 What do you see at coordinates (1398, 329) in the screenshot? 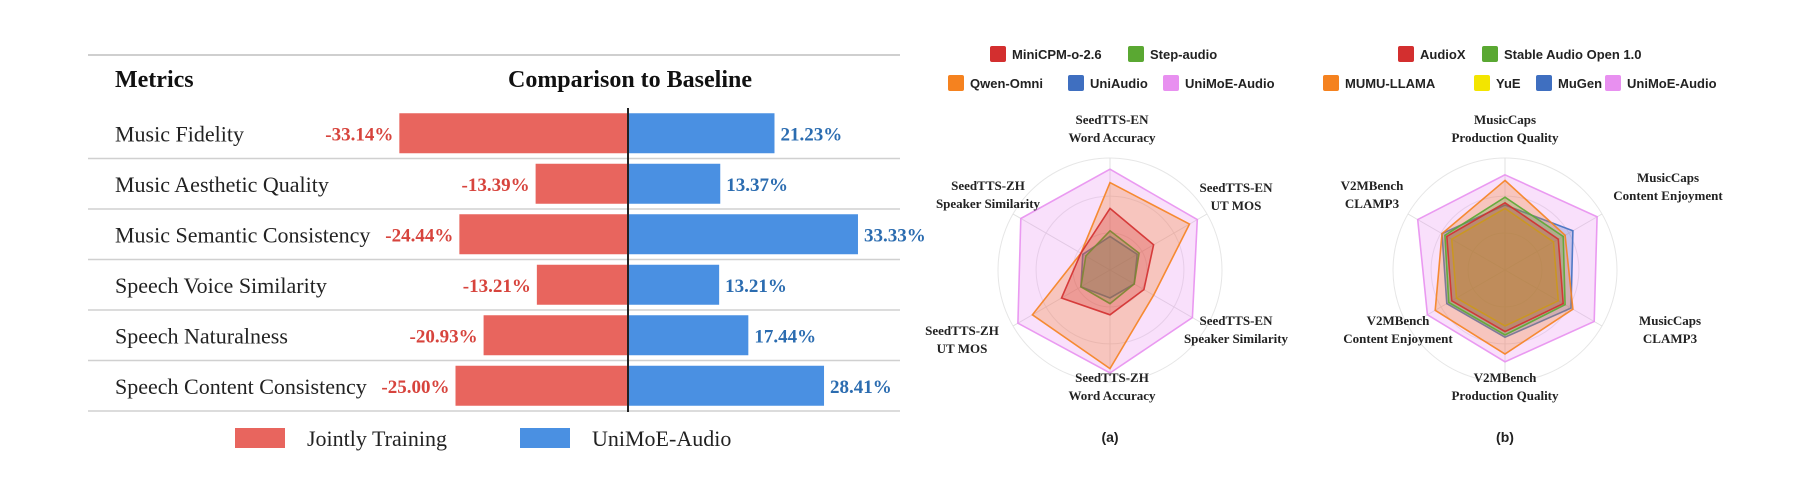
I see `radar-axis-label: V2MBench Content Enjoyment` at bounding box center [1398, 329].